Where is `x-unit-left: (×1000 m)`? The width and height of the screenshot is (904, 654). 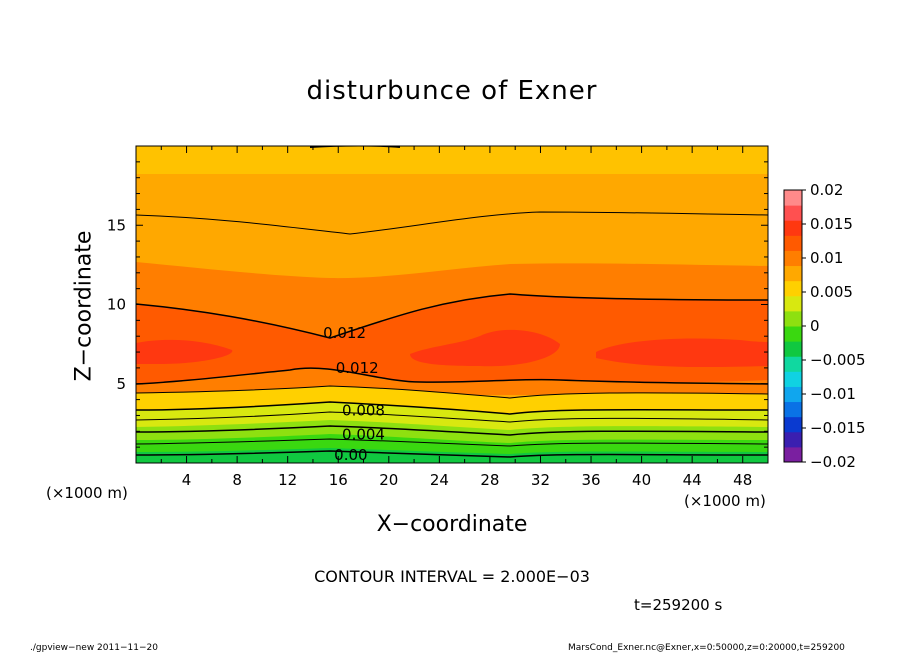 x-unit-left: (×1000 m) is located at coordinates (87, 493).